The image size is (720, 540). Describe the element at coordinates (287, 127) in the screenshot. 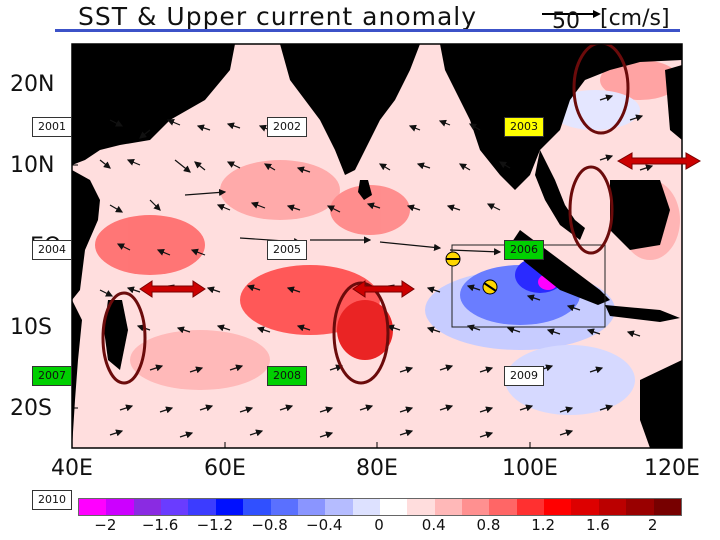

I see `year-box-2002: 2002` at that location.